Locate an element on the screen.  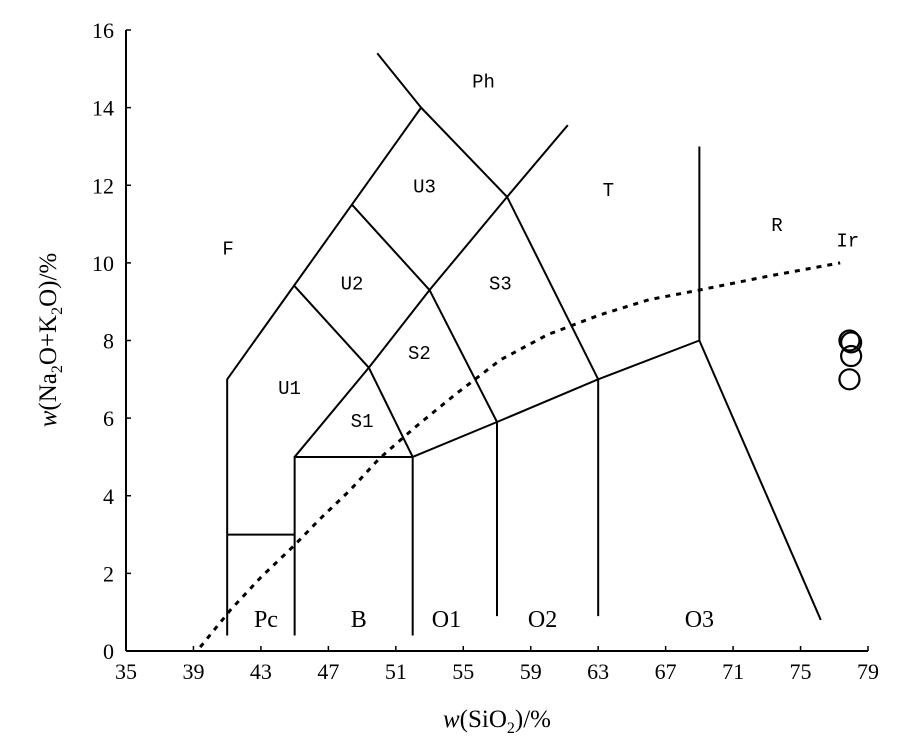
x-tick-label: 43 is located at coordinates (261, 671).